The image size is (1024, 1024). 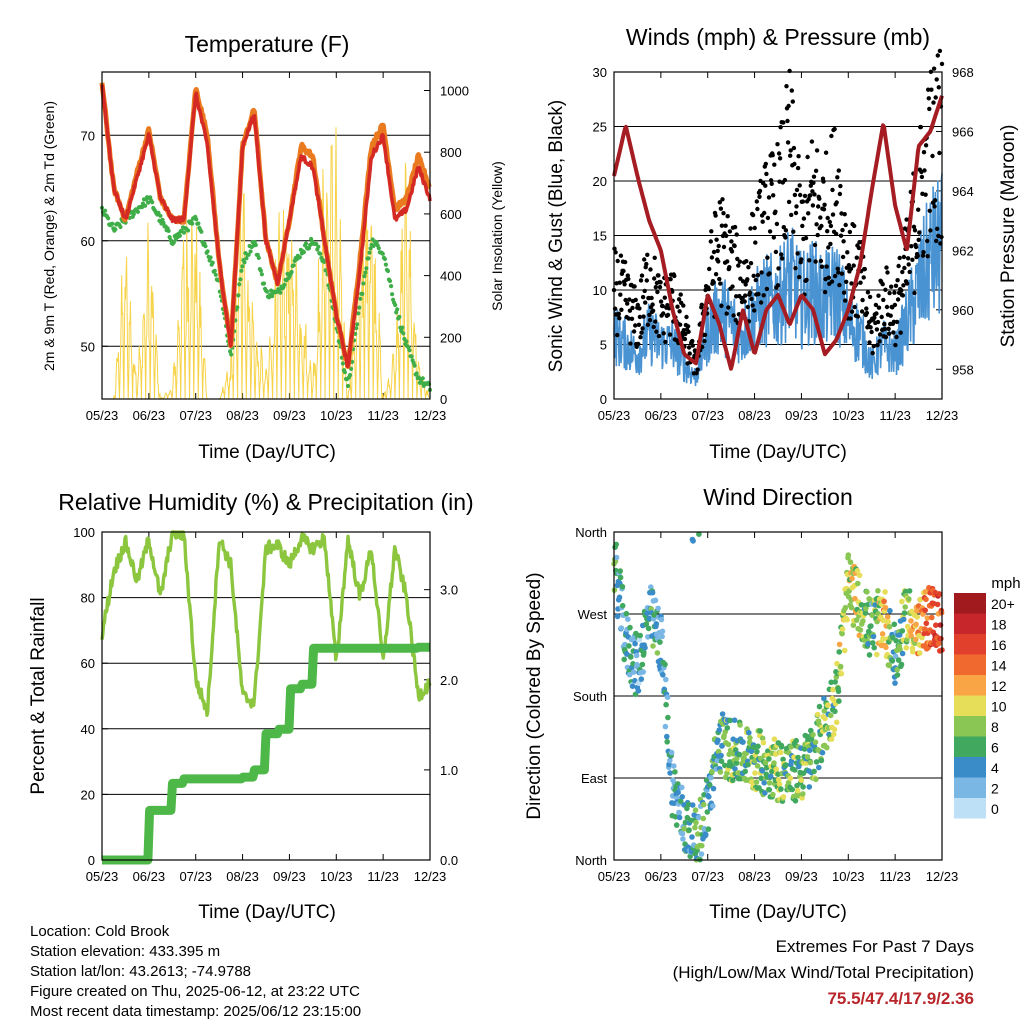 I want to click on extremes-values: 75.5/47.4/17.9/2.36, so click(x=900, y=998).